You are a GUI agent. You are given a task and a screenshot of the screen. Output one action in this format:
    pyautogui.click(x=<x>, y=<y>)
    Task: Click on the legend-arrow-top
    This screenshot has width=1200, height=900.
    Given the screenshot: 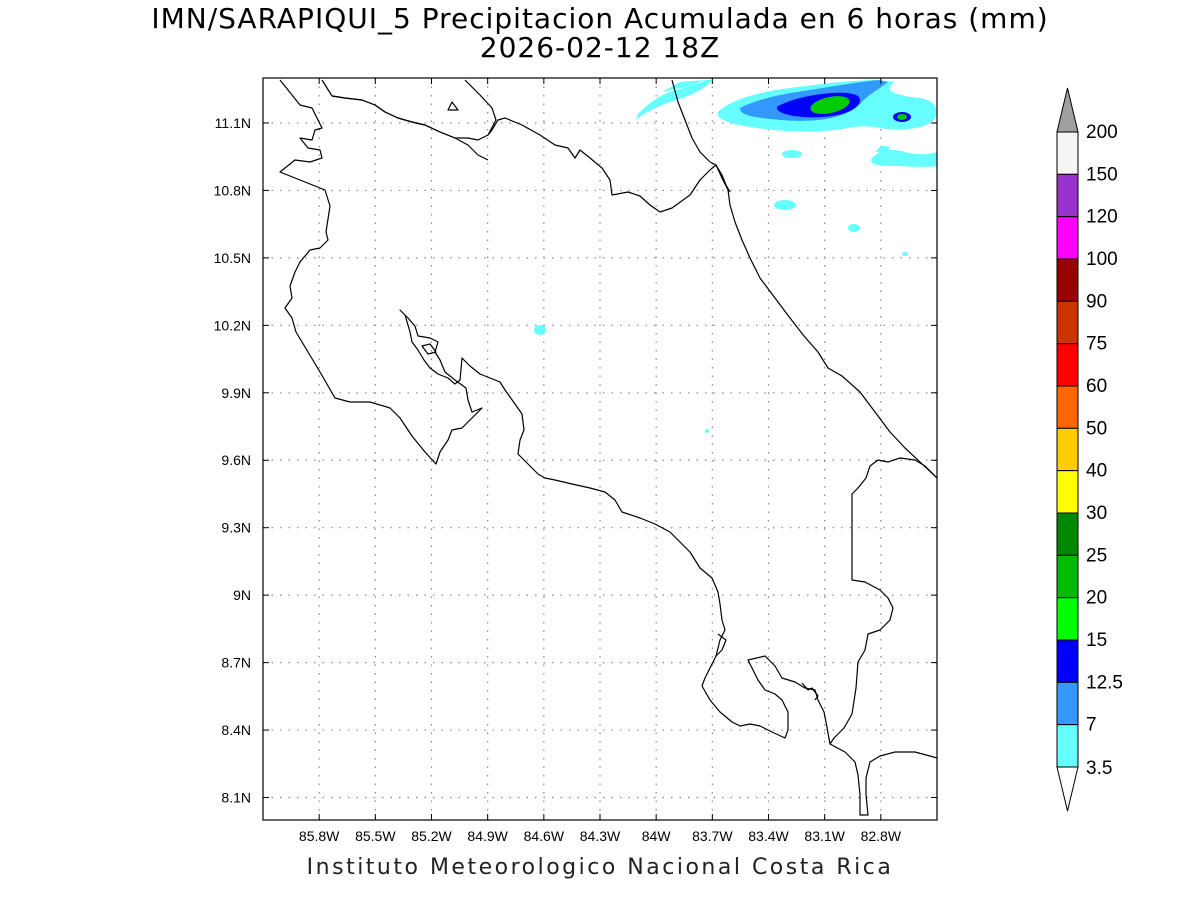 What is the action you would take?
    pyautogui.click(x=1067, y=110)
    